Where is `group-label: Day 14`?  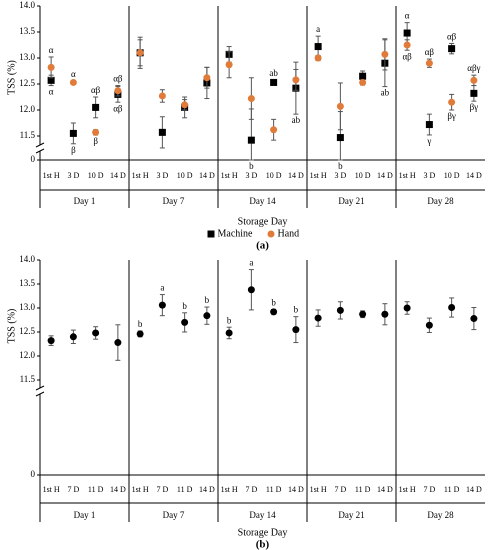
group-label: Day 14 is located at coordinates (262, 515).